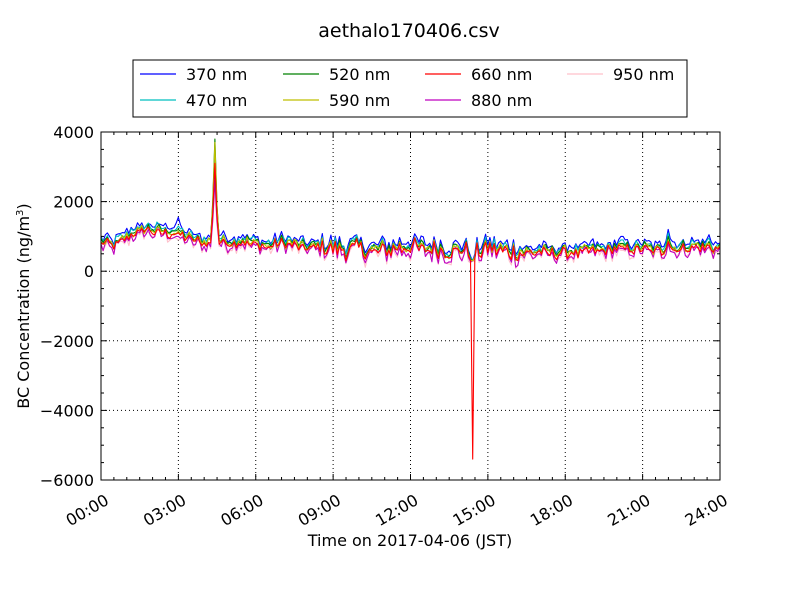 Image resolution: width=800 pixels, height=600 pixels. What do you see at coordinates (216, 100) in the screenshot?
I see `legend-label: 470 nm` at bounding box center [216, 100].